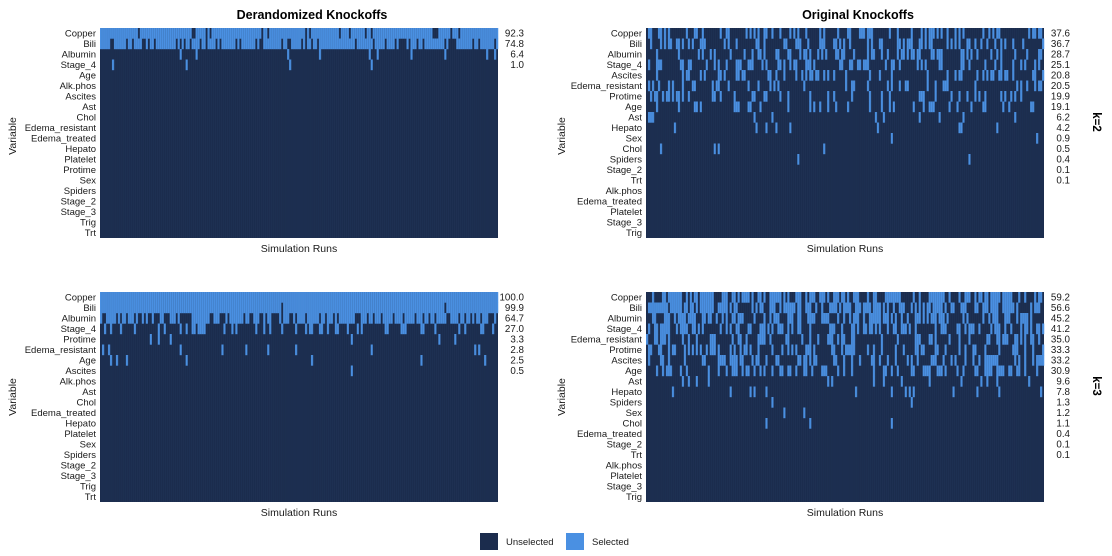  I want to click on selection-percent-label: 74.8, so click(515, 44).